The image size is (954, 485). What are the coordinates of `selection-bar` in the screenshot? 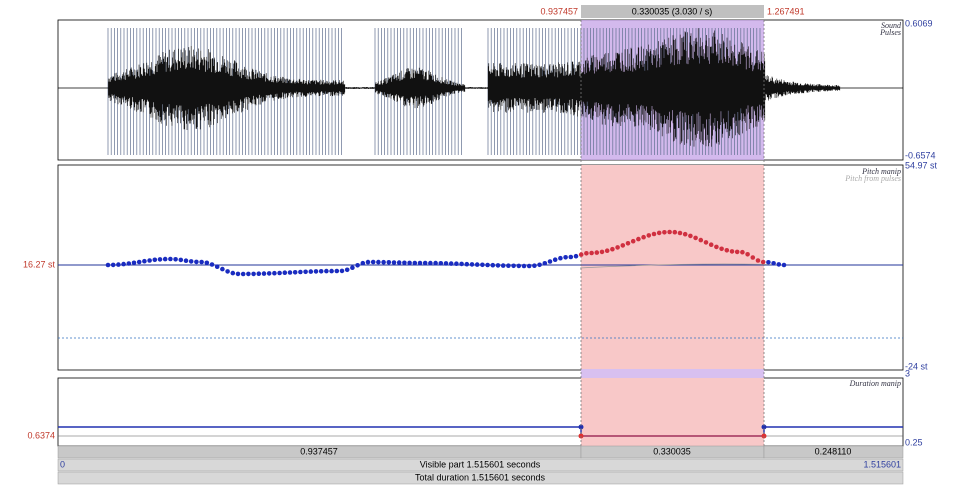 It's located at (672, 11).